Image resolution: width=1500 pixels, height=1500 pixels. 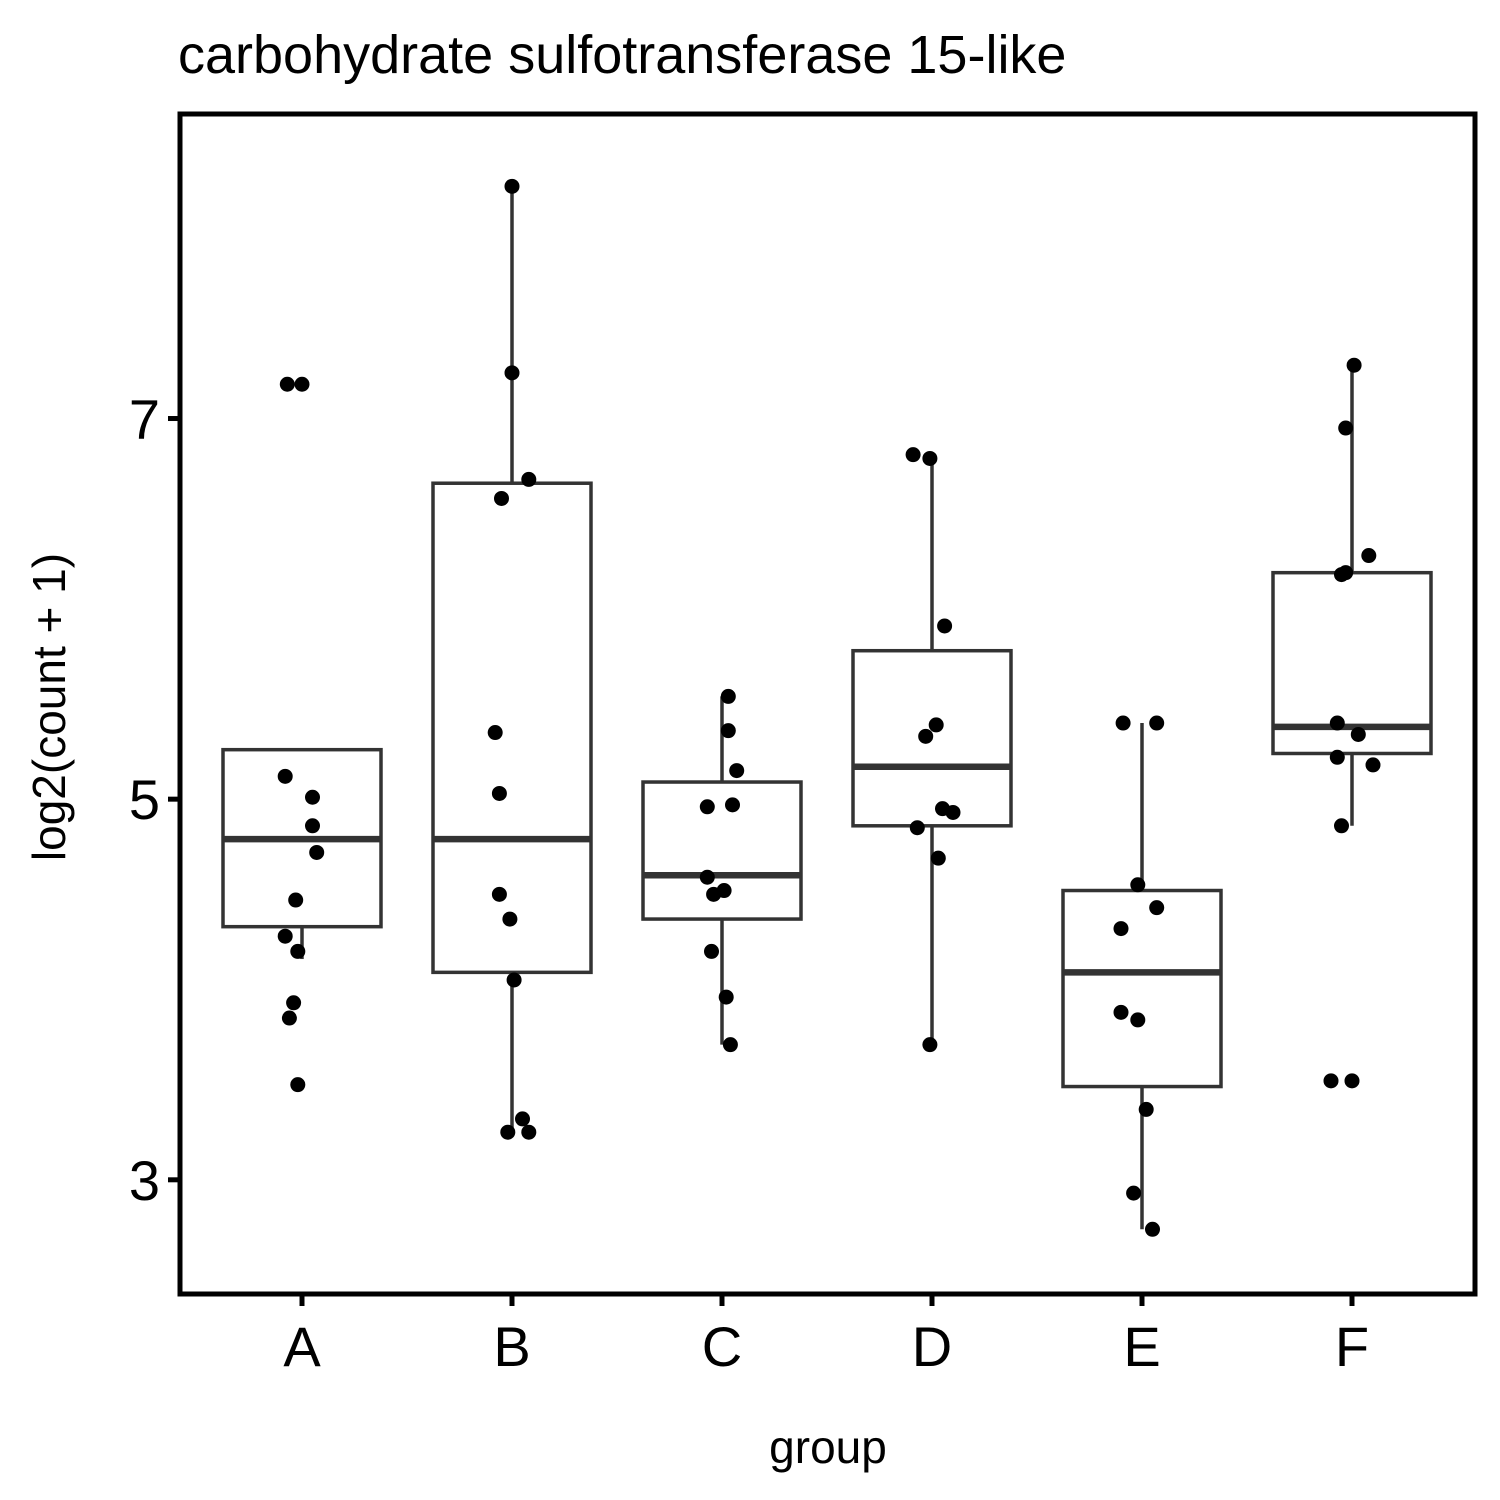 I want to click on boxplot-group-b, so click(x=512, y=659).